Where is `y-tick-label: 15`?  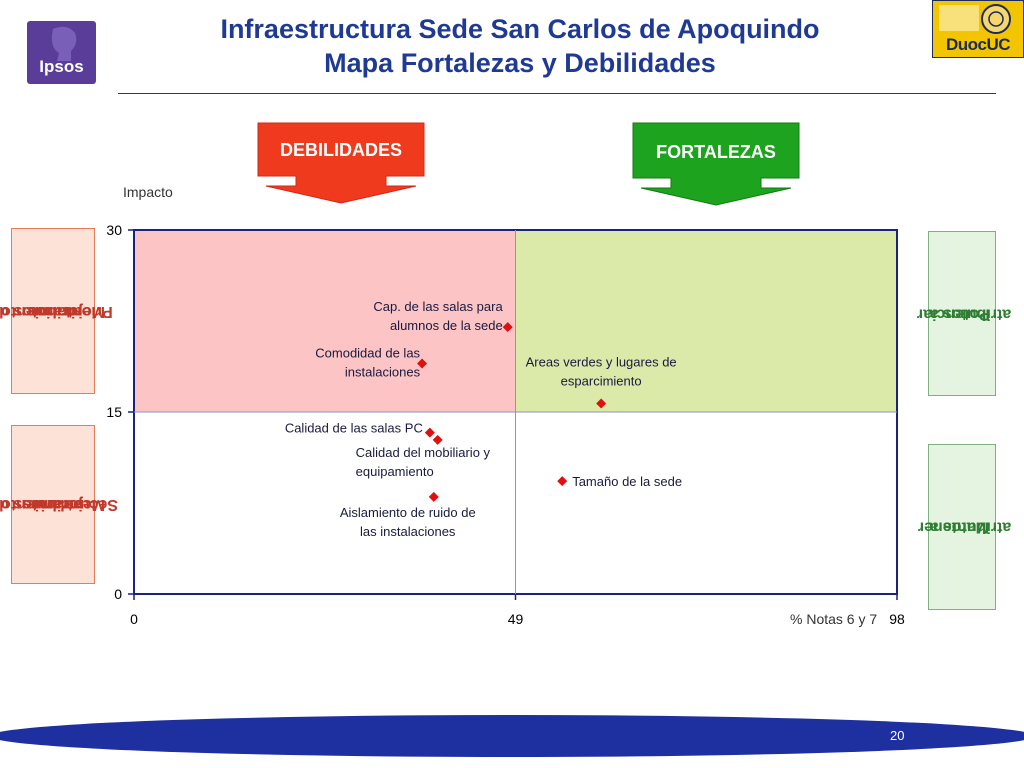
y-tick-label: 15 is located at coordinates (114, 412).